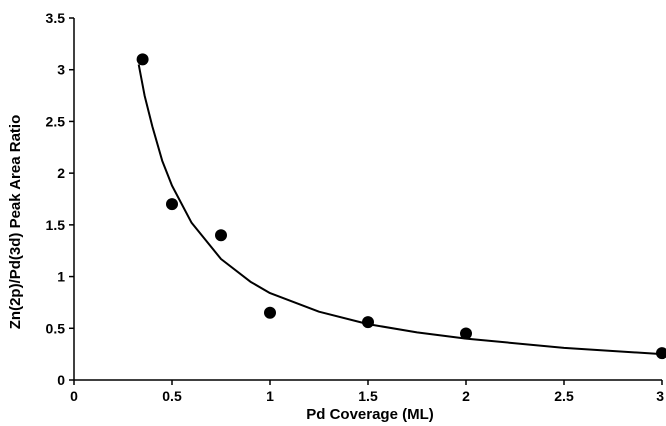 The image size is (666, 426). I want to click on x-tick-label: 0.5, so click(172, 396).